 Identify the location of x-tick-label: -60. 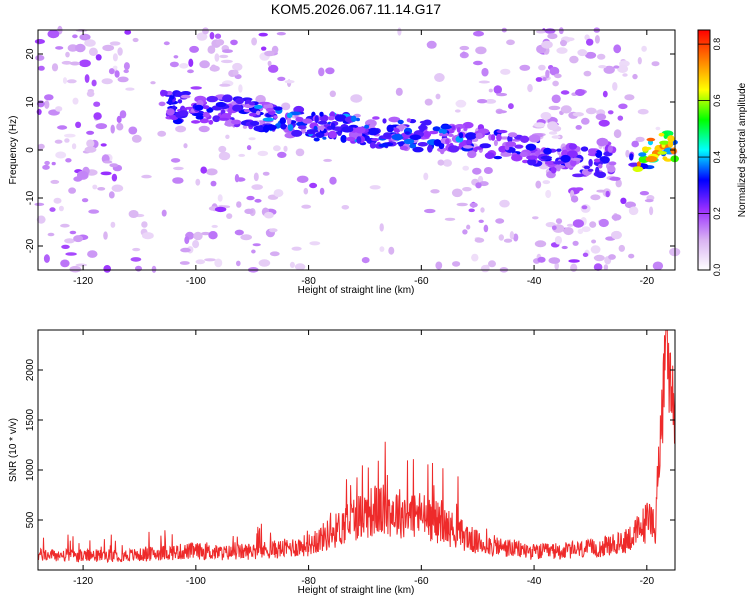
(421, 281).